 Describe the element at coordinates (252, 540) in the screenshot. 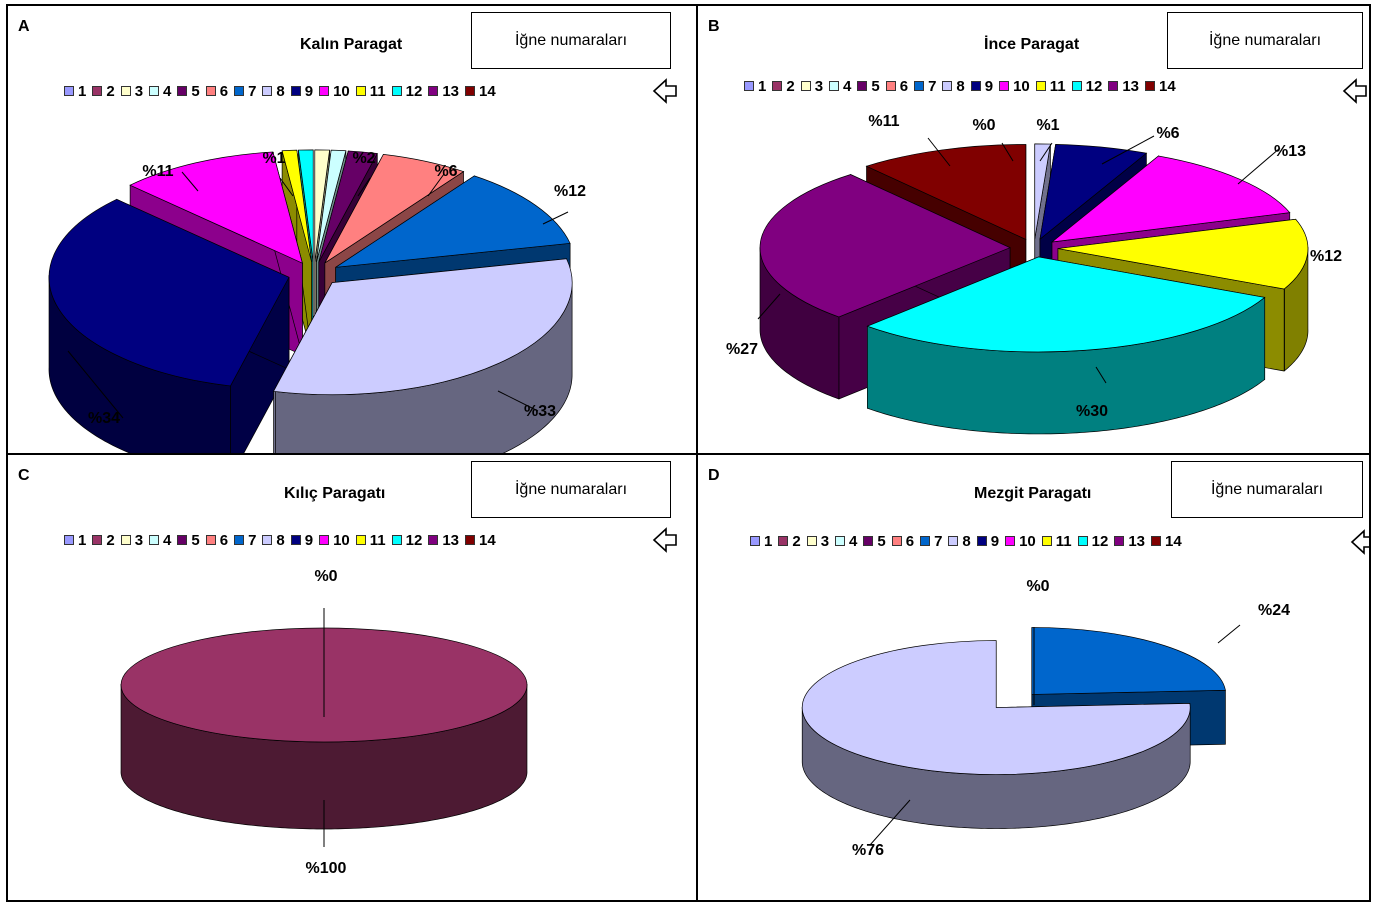

I see `legend-label: 7` at that location.